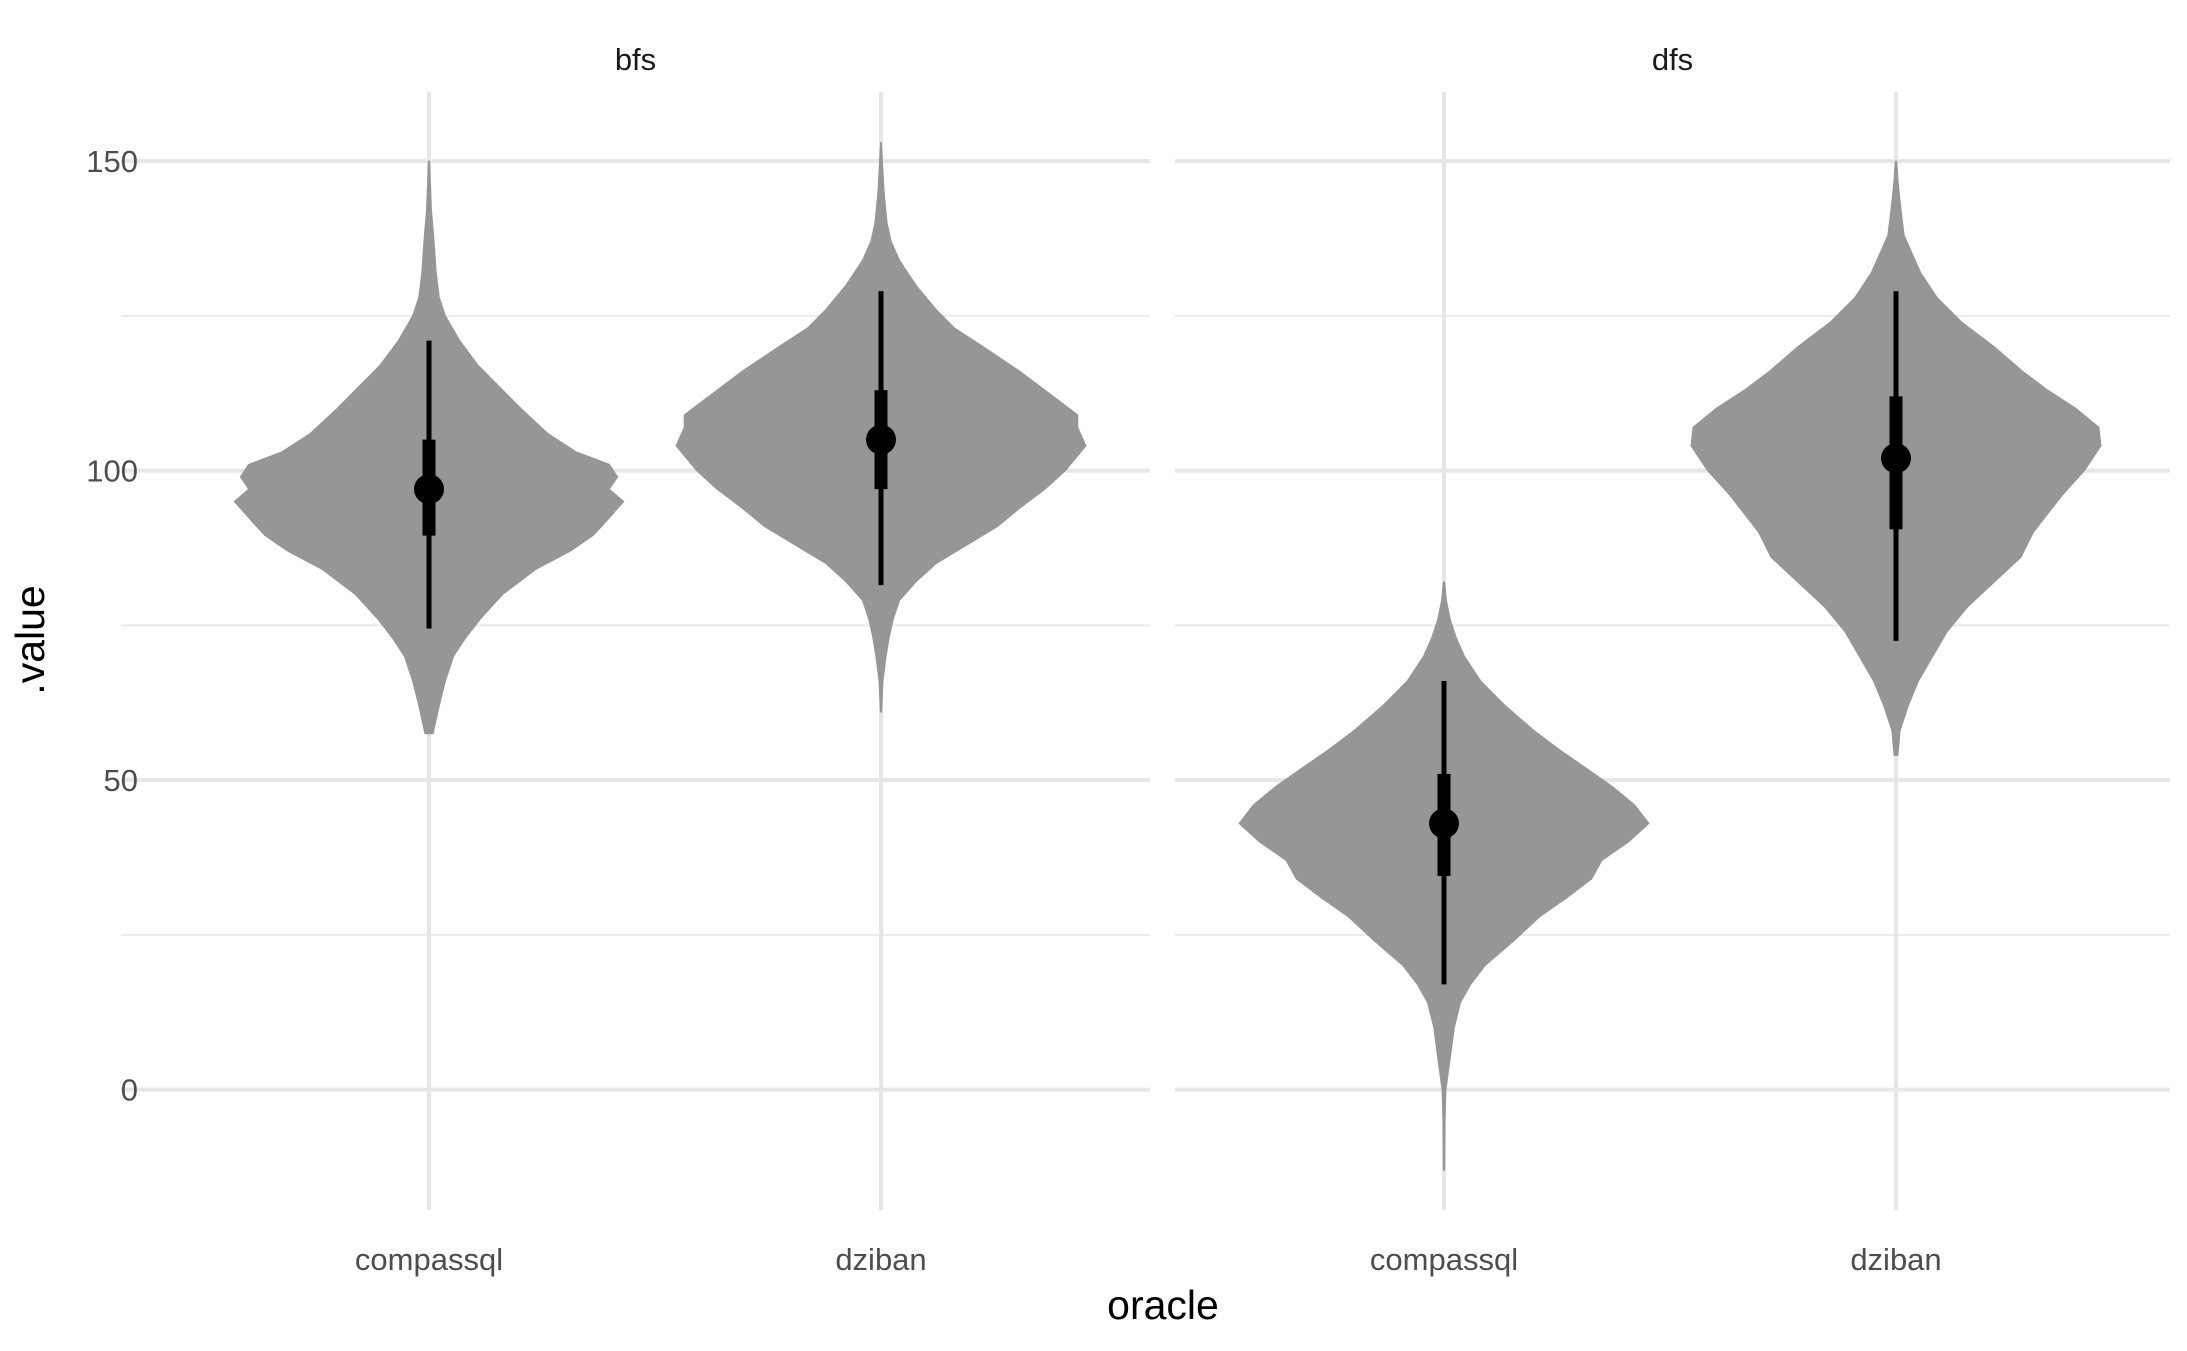  I want to click on x-tick-label-bfs-compassql: compassql, so click(429, 1259).